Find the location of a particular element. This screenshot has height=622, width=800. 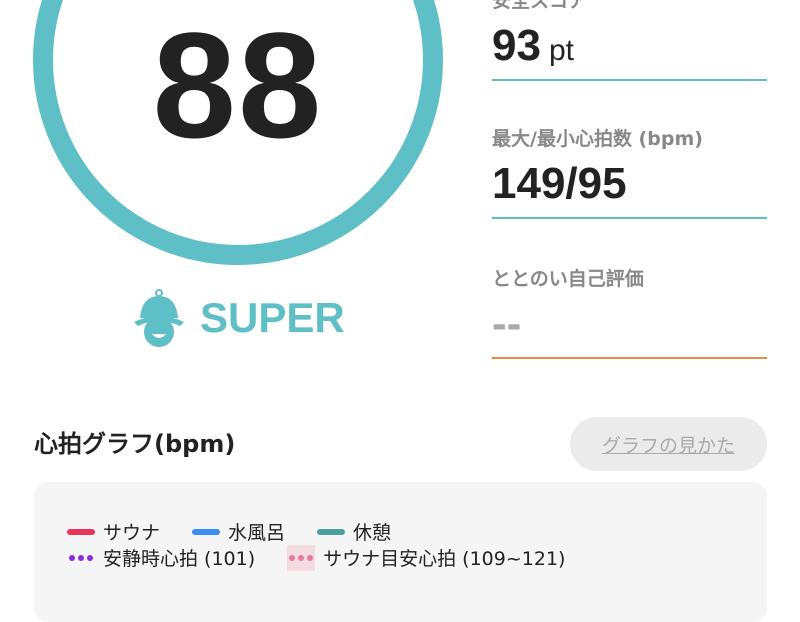

legend-sauna-target-hr: サウナ目安心拍 (109~121) is located at coordinates (426, 557).